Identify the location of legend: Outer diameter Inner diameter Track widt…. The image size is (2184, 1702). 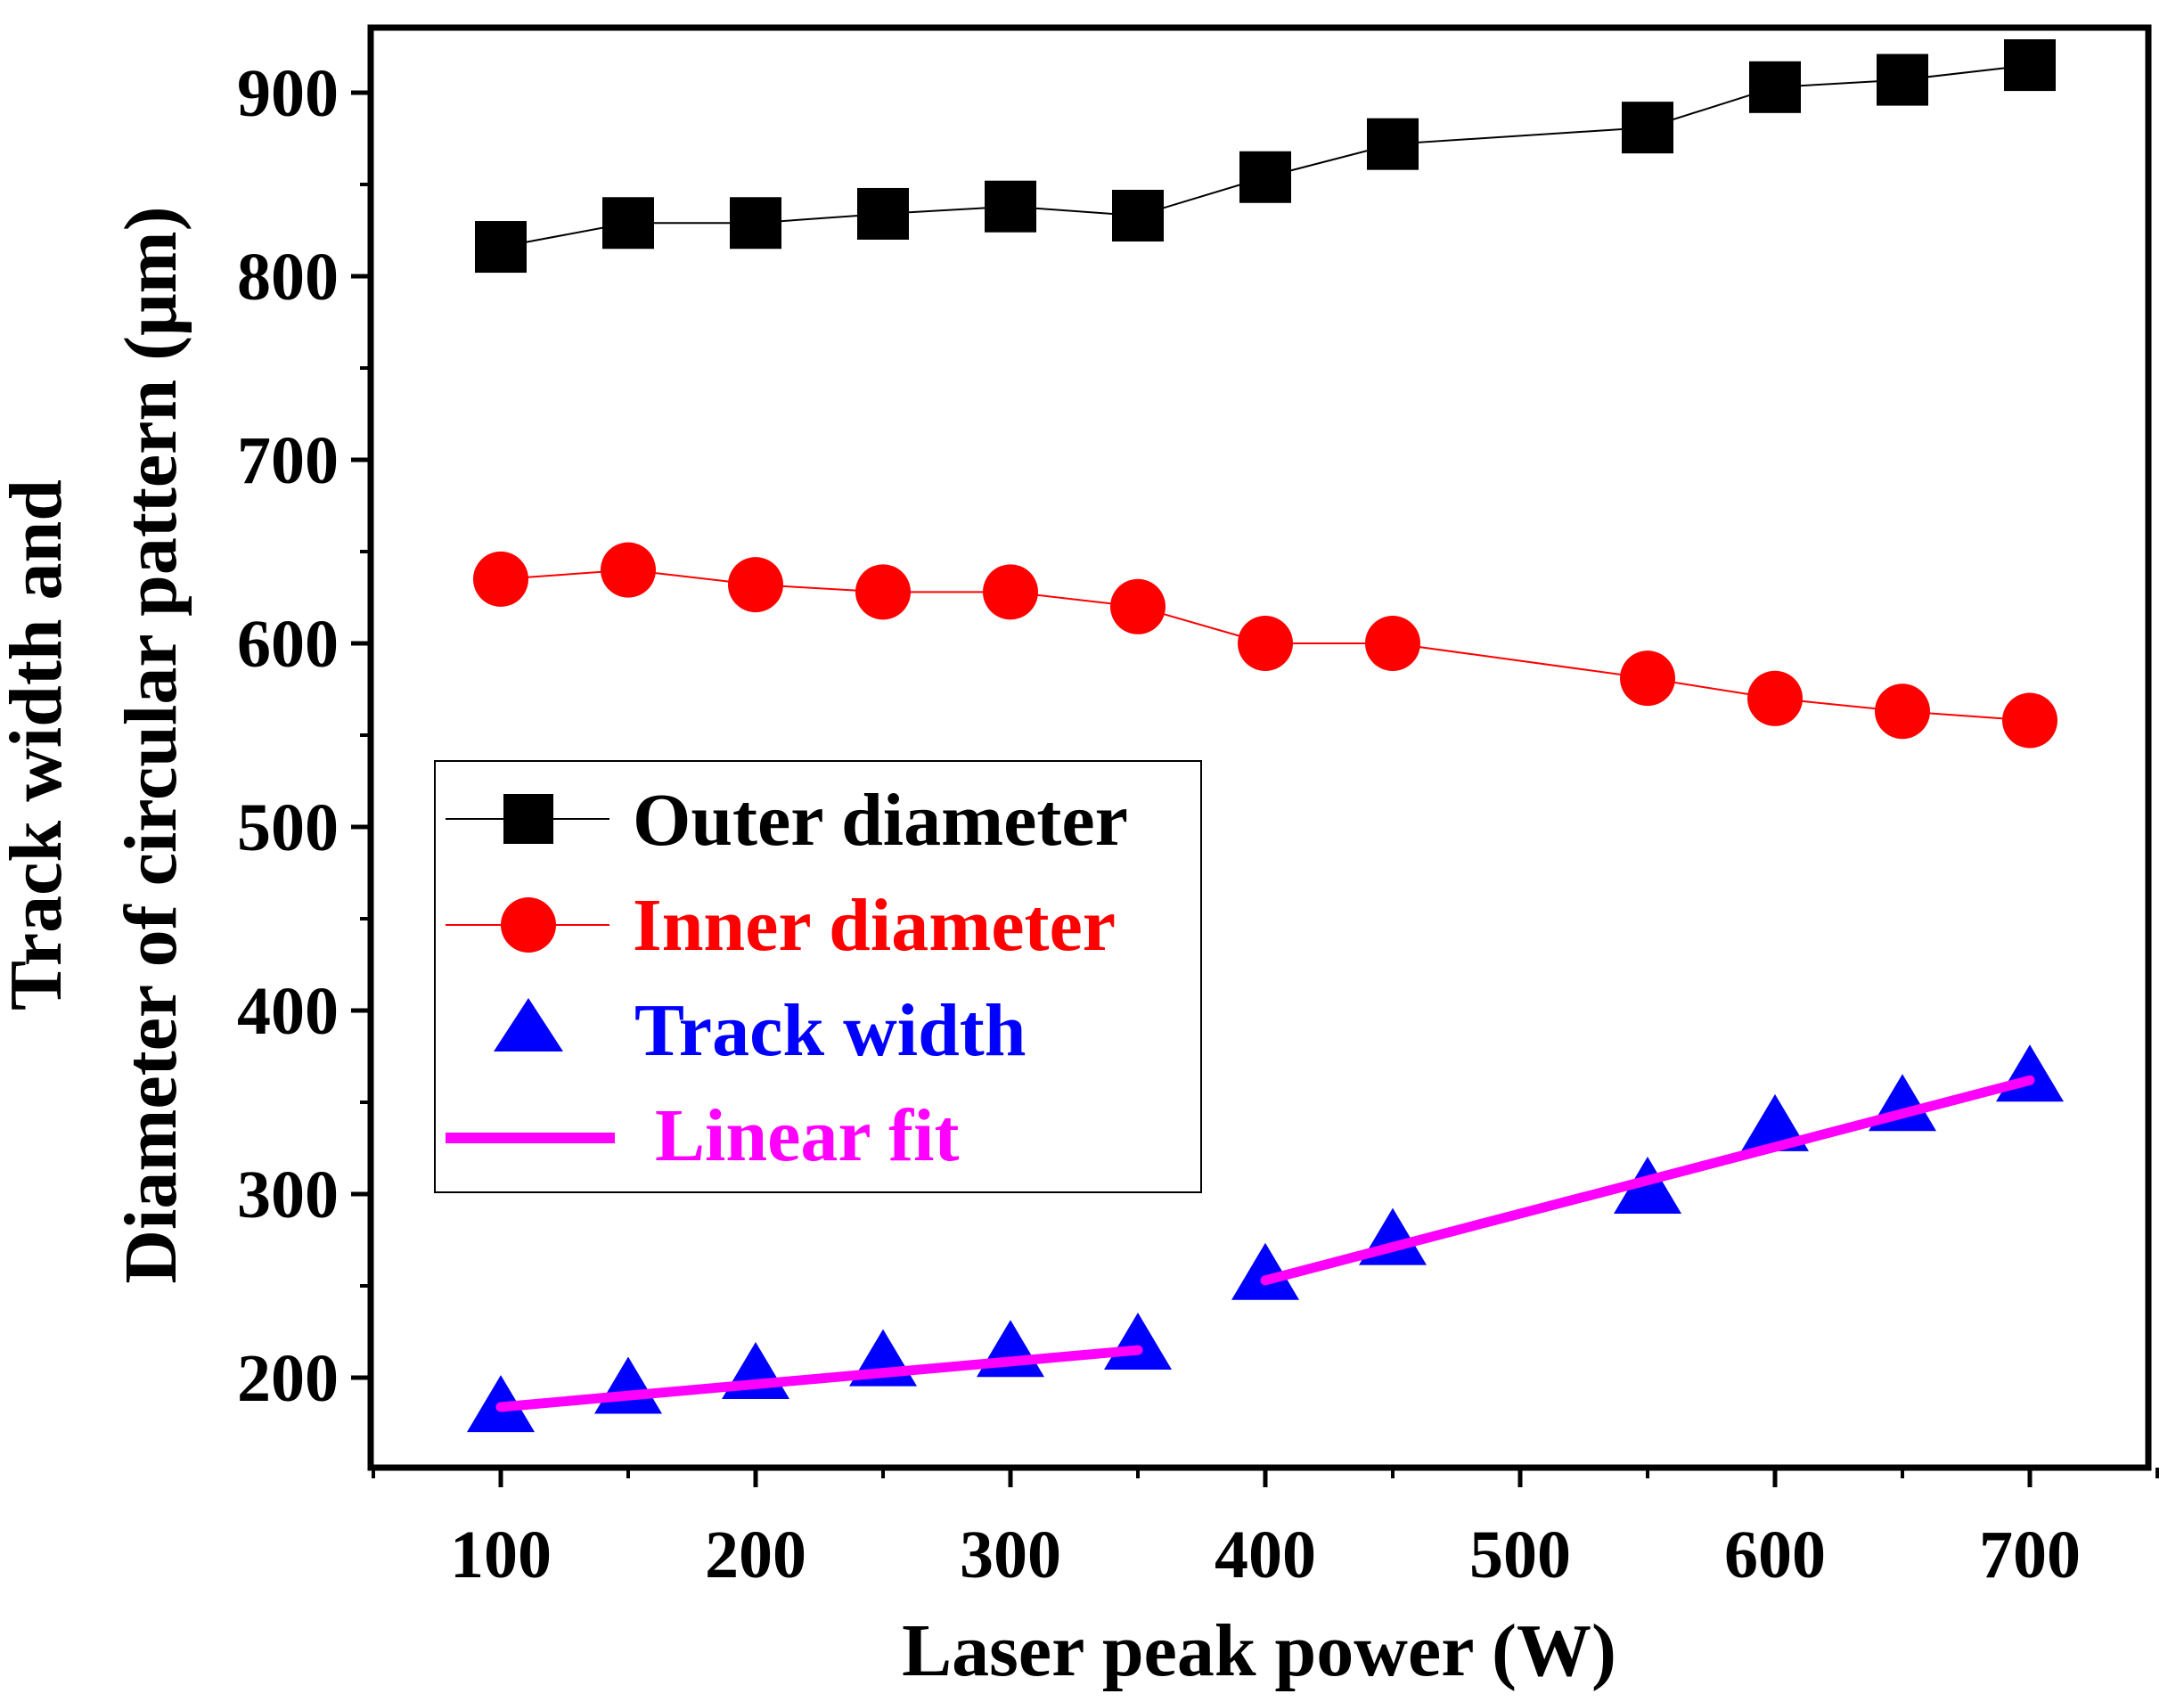
(818, 976).